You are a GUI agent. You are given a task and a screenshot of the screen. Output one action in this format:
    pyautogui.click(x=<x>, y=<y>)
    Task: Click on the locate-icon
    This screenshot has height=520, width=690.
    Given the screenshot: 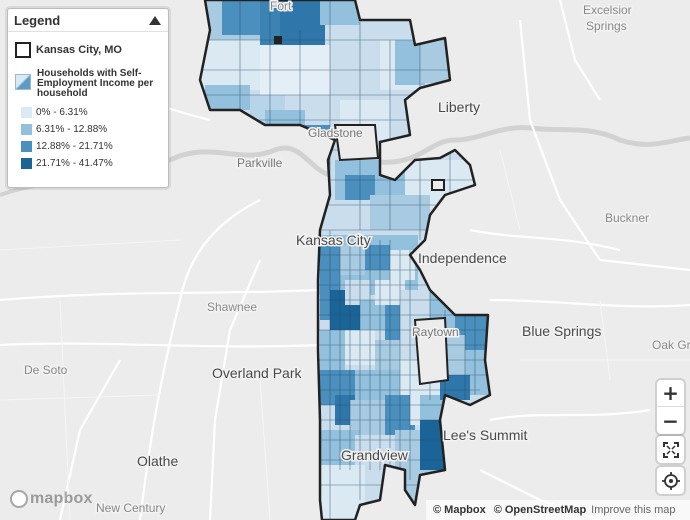 What is the action you would take?
    pyautogui.click(x=670, y=480)
    